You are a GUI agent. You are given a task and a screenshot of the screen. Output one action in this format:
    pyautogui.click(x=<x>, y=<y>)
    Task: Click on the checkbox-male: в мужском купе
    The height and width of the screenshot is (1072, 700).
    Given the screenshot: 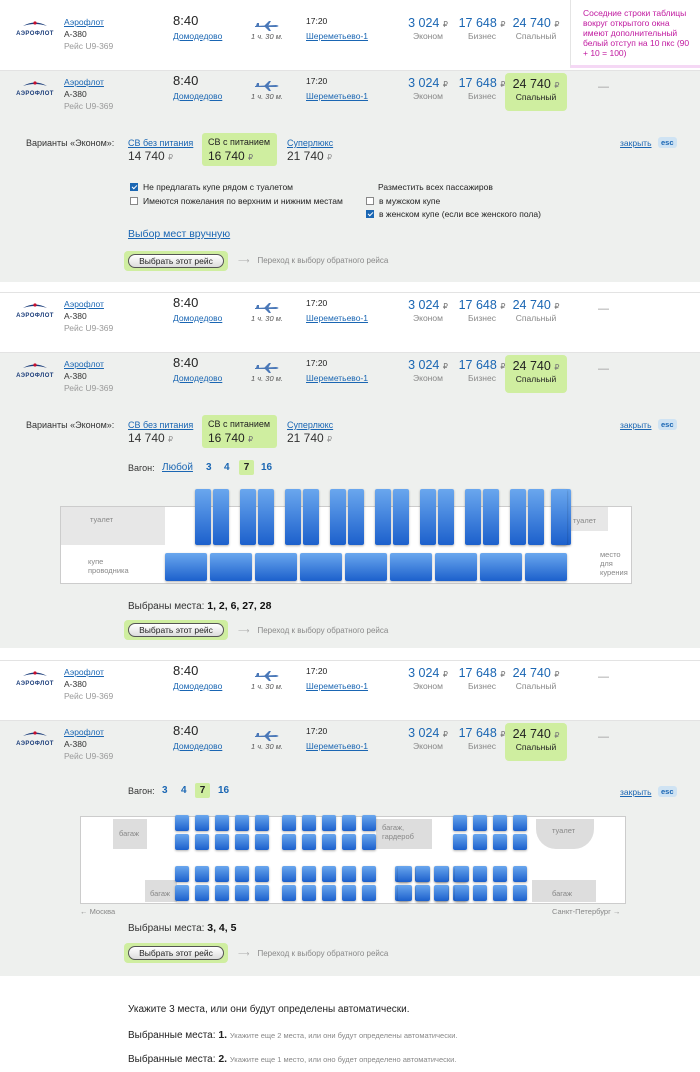 What is the action you would take?
    pyautogui.click(x=403, y=201)
    